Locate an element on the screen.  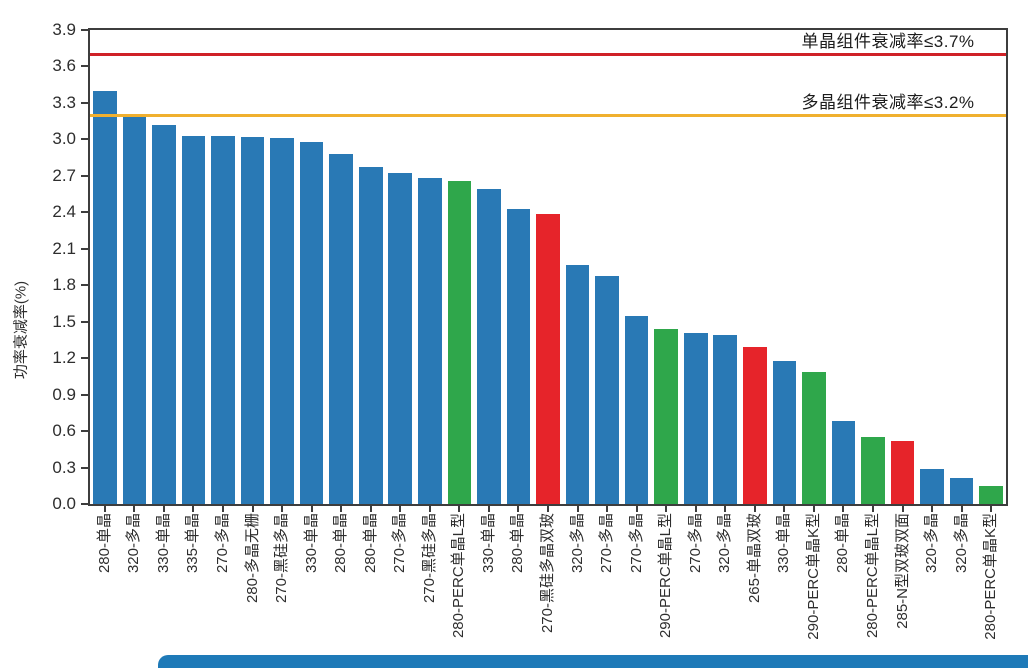
y-tick-label: 2.1 is located at coordinates (64, 248).